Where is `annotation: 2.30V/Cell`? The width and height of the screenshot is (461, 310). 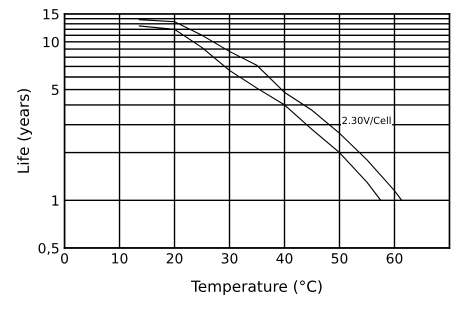
annotation: 2.30V/Cell is located at coordinates (366, 120).